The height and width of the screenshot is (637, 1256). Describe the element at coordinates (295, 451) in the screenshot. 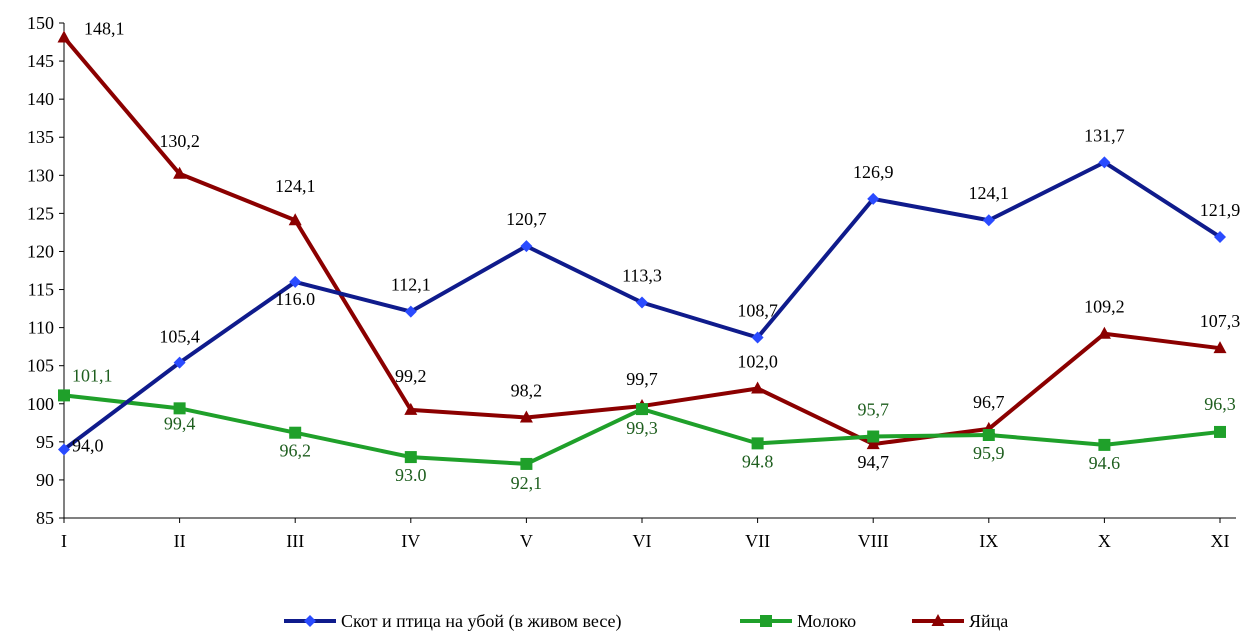

I see `data-label-milk: 96,2` at that location.